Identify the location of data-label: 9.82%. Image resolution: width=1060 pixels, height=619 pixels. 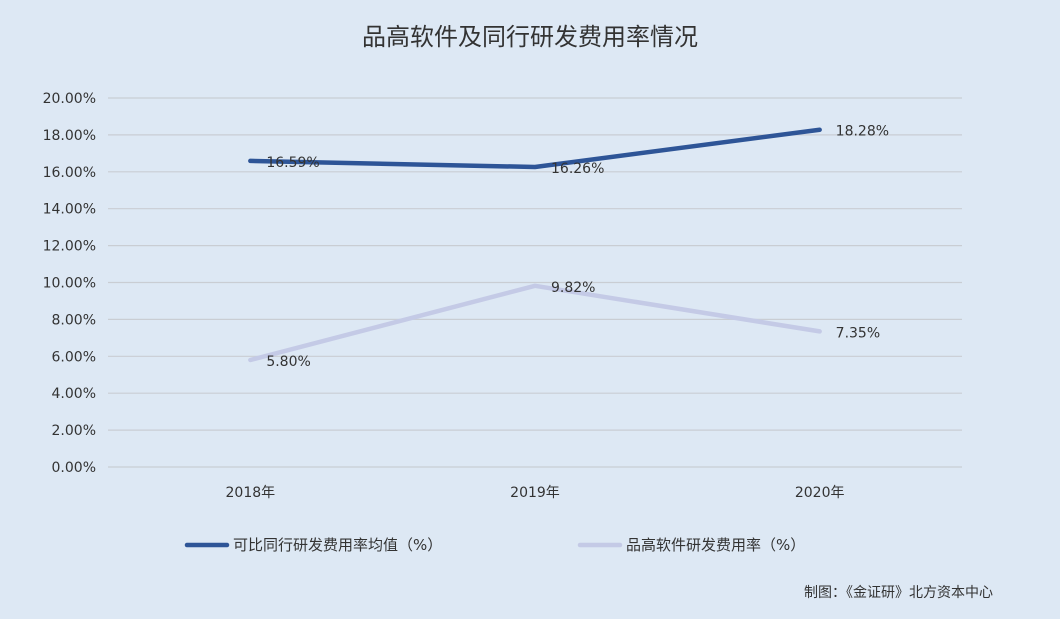
(573, 288).